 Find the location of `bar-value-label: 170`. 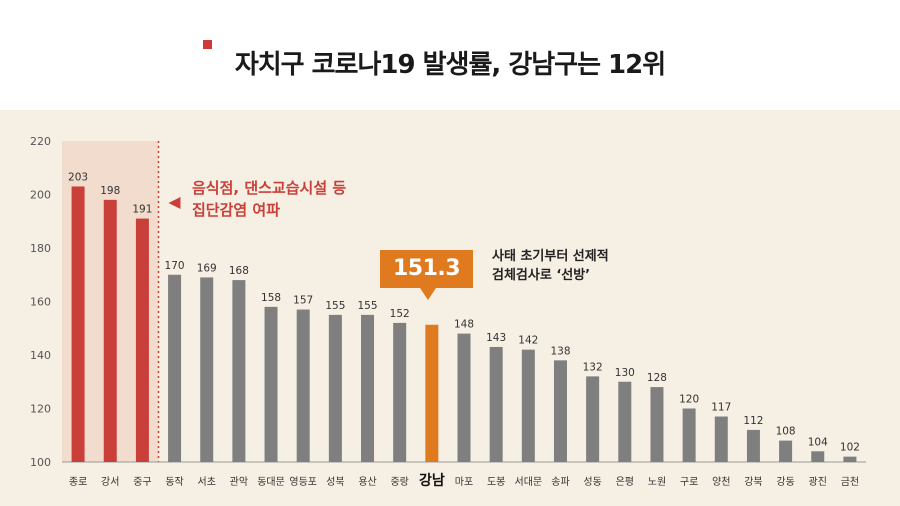

bar-value-label: 170 is located at coordinates (175, 266).